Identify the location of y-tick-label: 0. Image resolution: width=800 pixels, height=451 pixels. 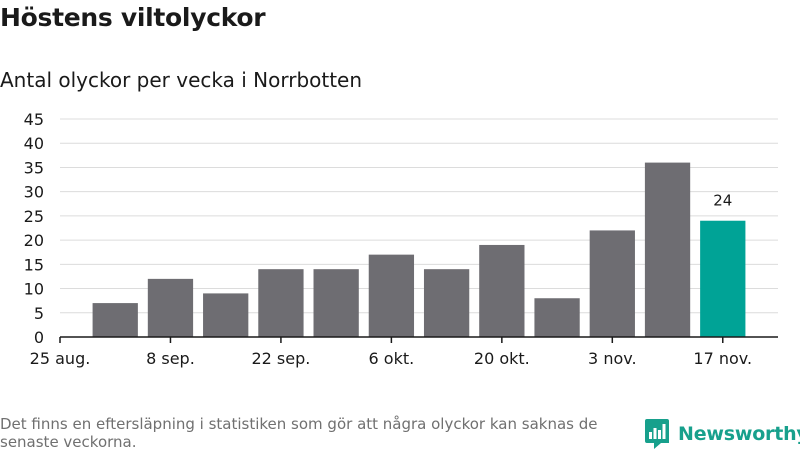
(39, 337).